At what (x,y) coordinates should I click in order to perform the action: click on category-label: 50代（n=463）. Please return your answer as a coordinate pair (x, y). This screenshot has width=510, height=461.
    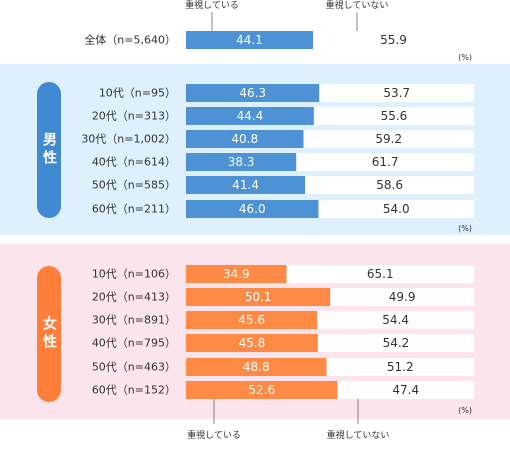
    Looking at the image, I should click on (134, 367).